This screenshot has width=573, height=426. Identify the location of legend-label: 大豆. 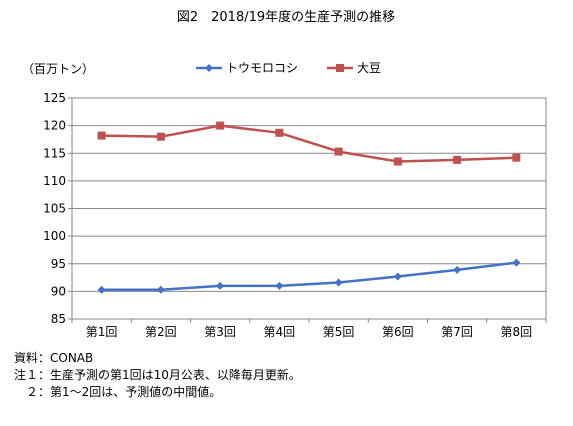
(369, 68).